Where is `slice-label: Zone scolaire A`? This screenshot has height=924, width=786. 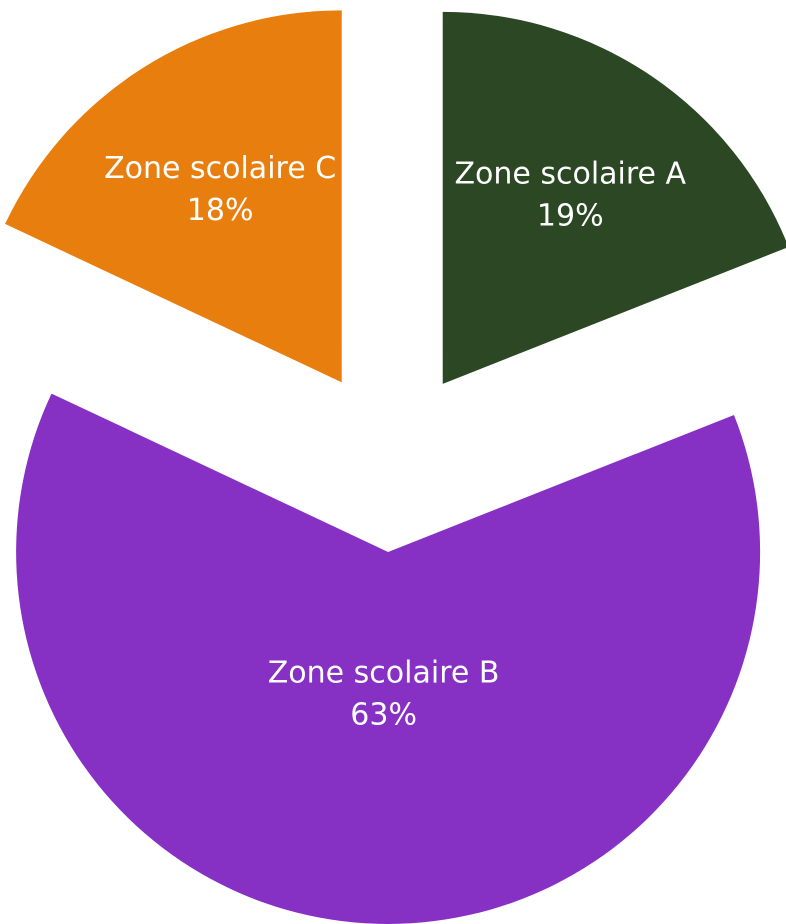
slice-label: Zone scolaire A is located at coordinates (570, 174).